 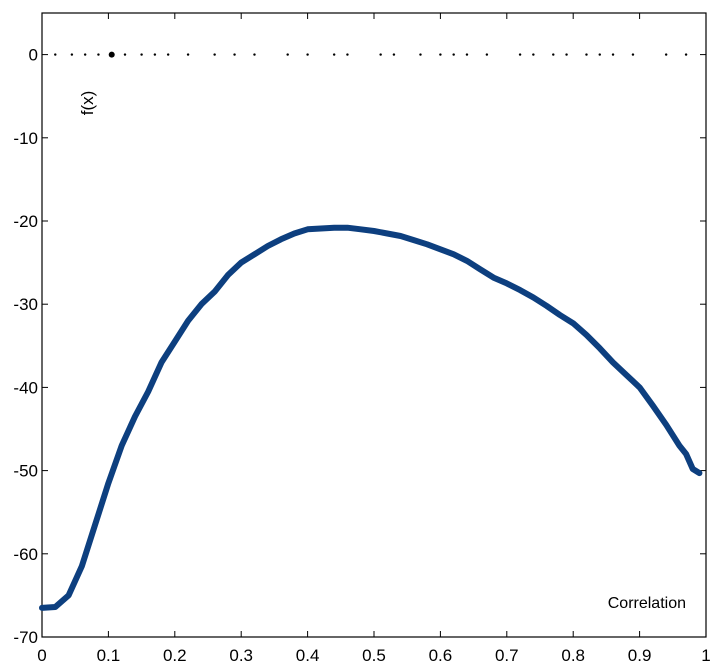 I want to click on y-tick-label: -20, so click(x=25, y=221).